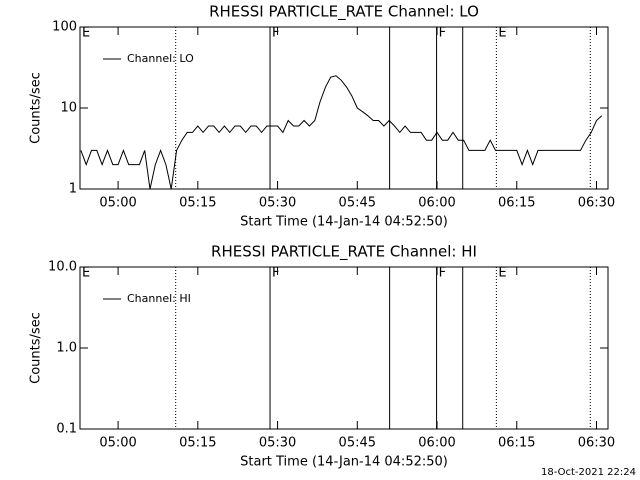  I want to click on y-tick-label: 10.0, so click(62, 267).